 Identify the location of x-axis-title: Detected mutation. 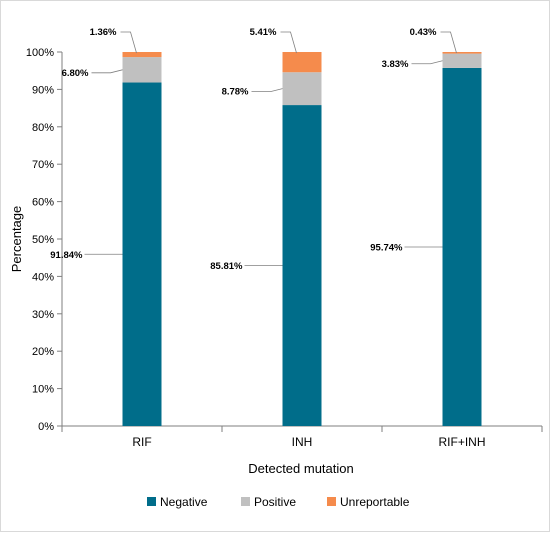
(301, 468).